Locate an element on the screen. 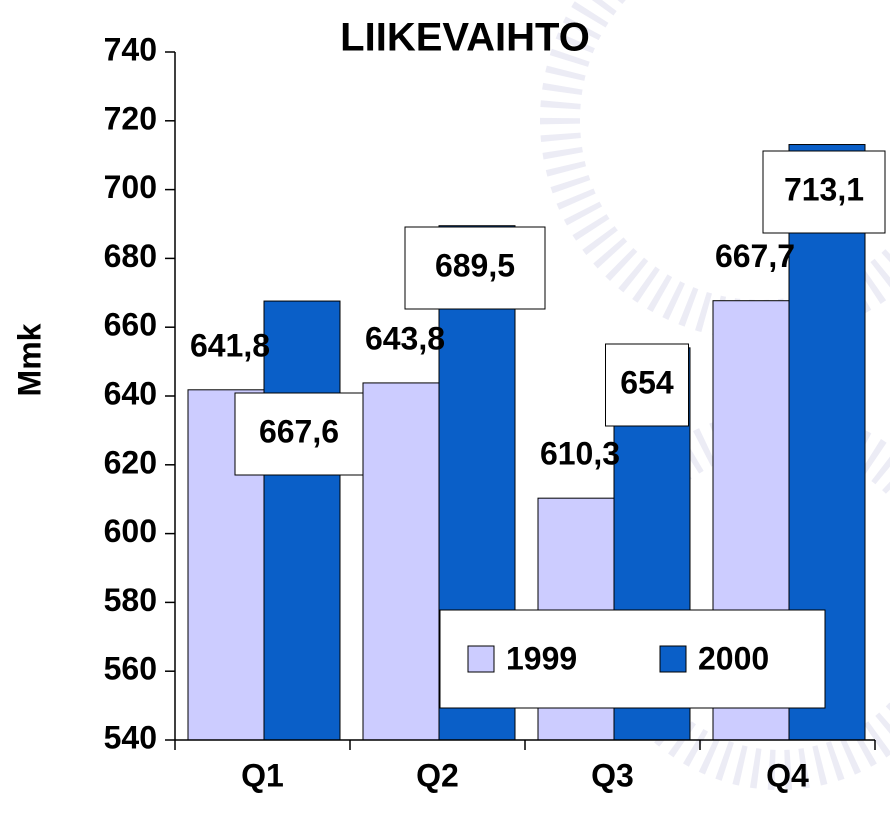 The image size is (890, 821). x-tick-label: Q2 is located at coordinates (437, 775).